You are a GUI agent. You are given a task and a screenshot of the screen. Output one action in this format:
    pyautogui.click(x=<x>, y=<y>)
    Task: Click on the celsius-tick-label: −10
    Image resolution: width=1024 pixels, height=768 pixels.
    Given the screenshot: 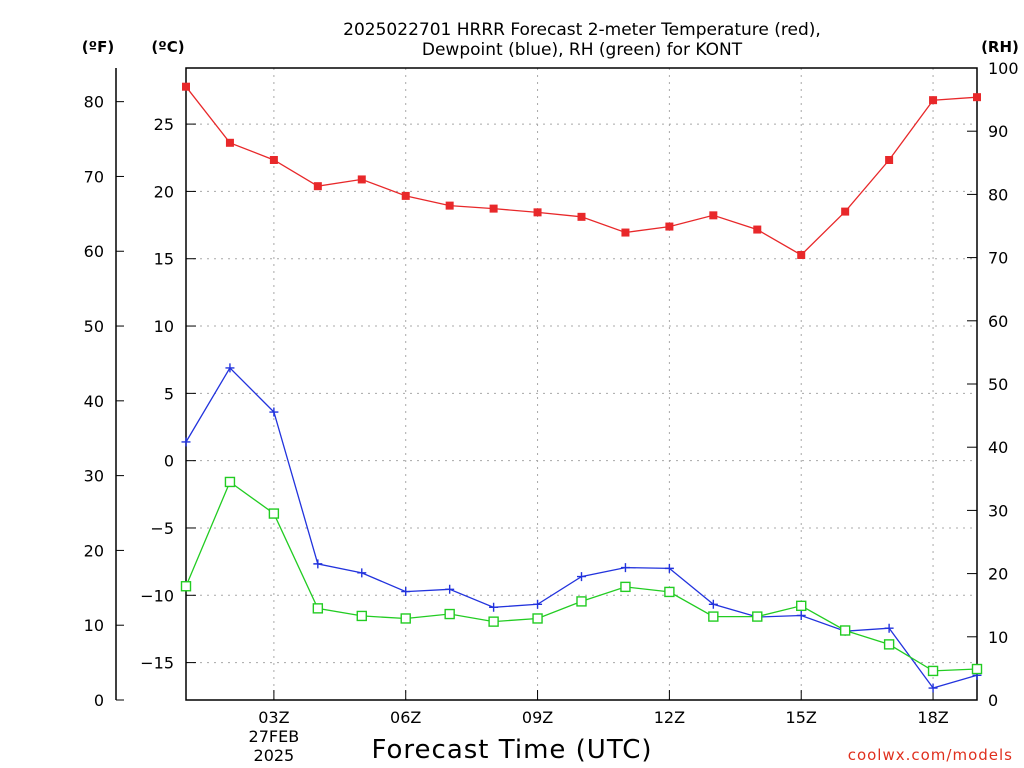 What is the action you would take?
    pyautogui.click(x=157, y=595)
    